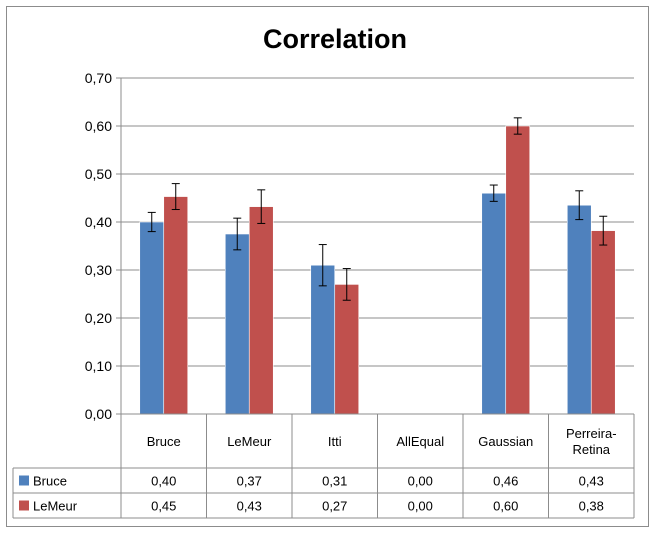 This screenshot has height=533, width=656. I want to click on table-cell: 0,37, so click(249, 481).